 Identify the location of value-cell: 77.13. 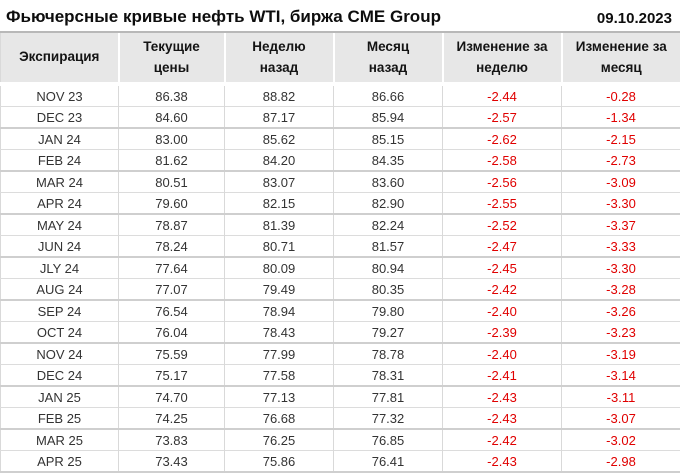
(279, 397).